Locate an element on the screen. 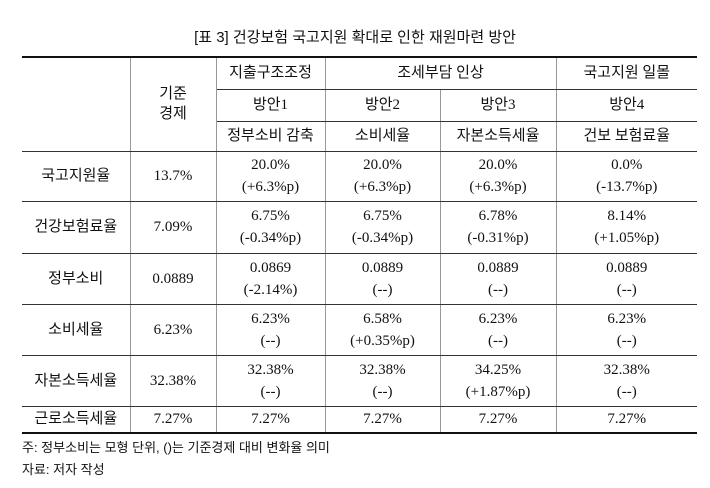  cell-line: 6.78% is located at coordinates (498, 216).